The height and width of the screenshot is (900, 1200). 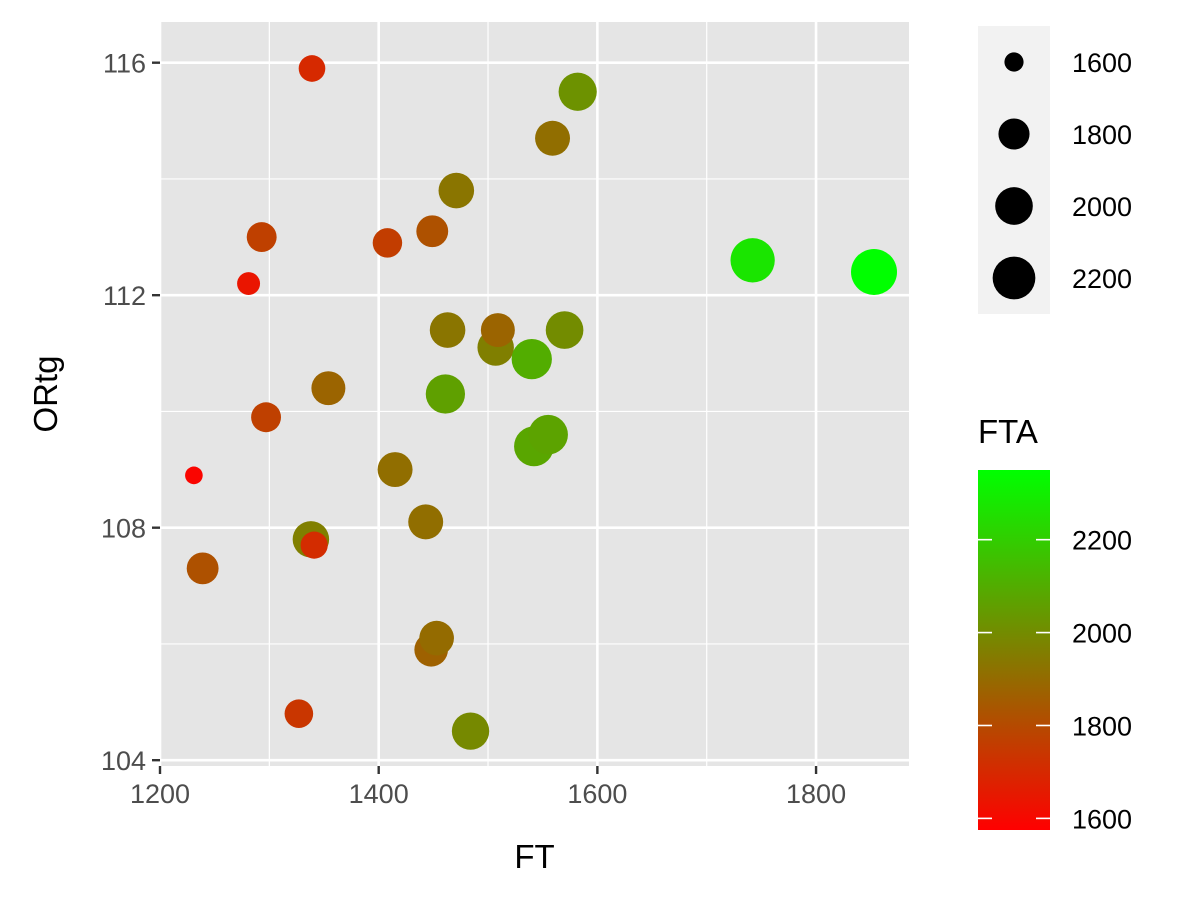 I want to click on color-legend-label: 1800, so click(x=1102, y=726).